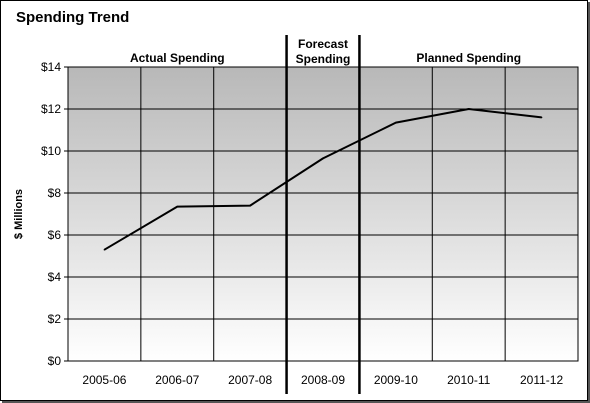 This screenshot has height=403, width=590. Describe the element at coordinates (55, 277) in the screenshot. I see `y-tick-label: $4` at that location.